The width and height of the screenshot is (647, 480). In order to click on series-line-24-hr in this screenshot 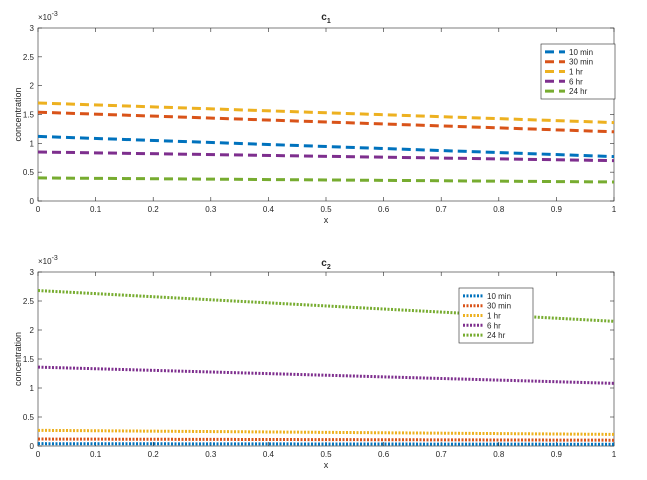, I will do `click(326, 180)`.